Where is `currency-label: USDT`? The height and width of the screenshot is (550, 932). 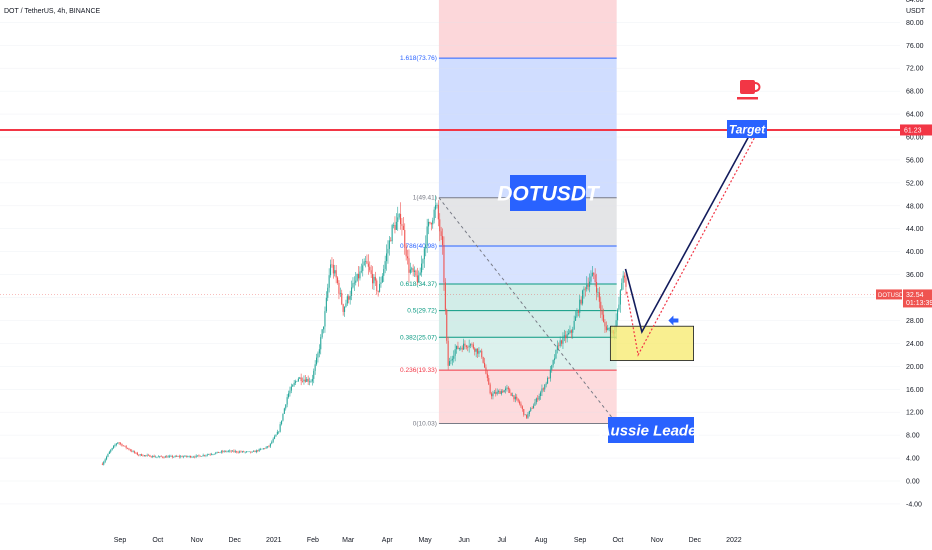
currency-label: USDT is located at coordinates (916, 11).